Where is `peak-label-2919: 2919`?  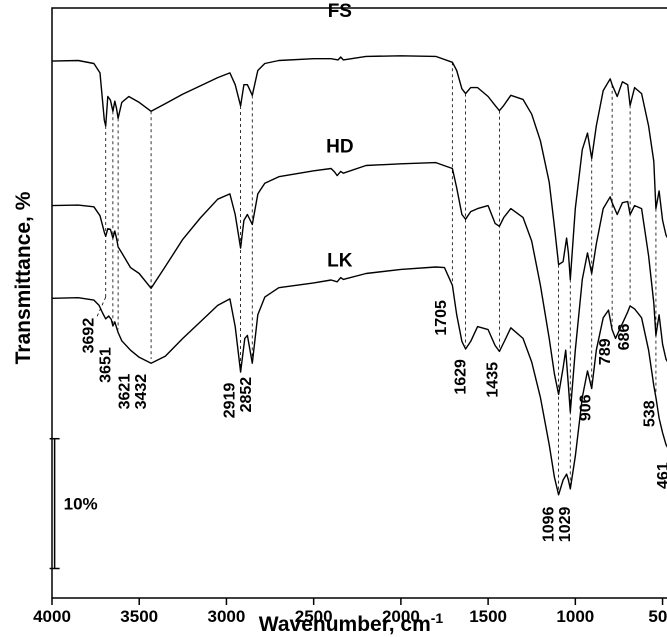 peak-label-2919: 2919 is located at coordinates (229, 401).